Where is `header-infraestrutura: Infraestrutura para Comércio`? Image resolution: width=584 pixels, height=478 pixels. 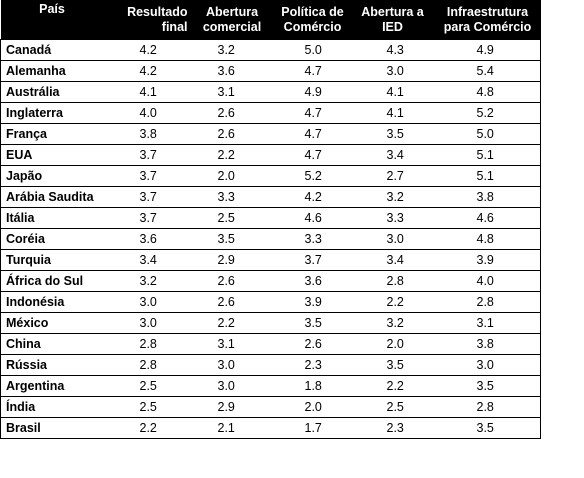
header-infraestrutura: Infraestrutura para Comércio is located at coordinates (487, 20).